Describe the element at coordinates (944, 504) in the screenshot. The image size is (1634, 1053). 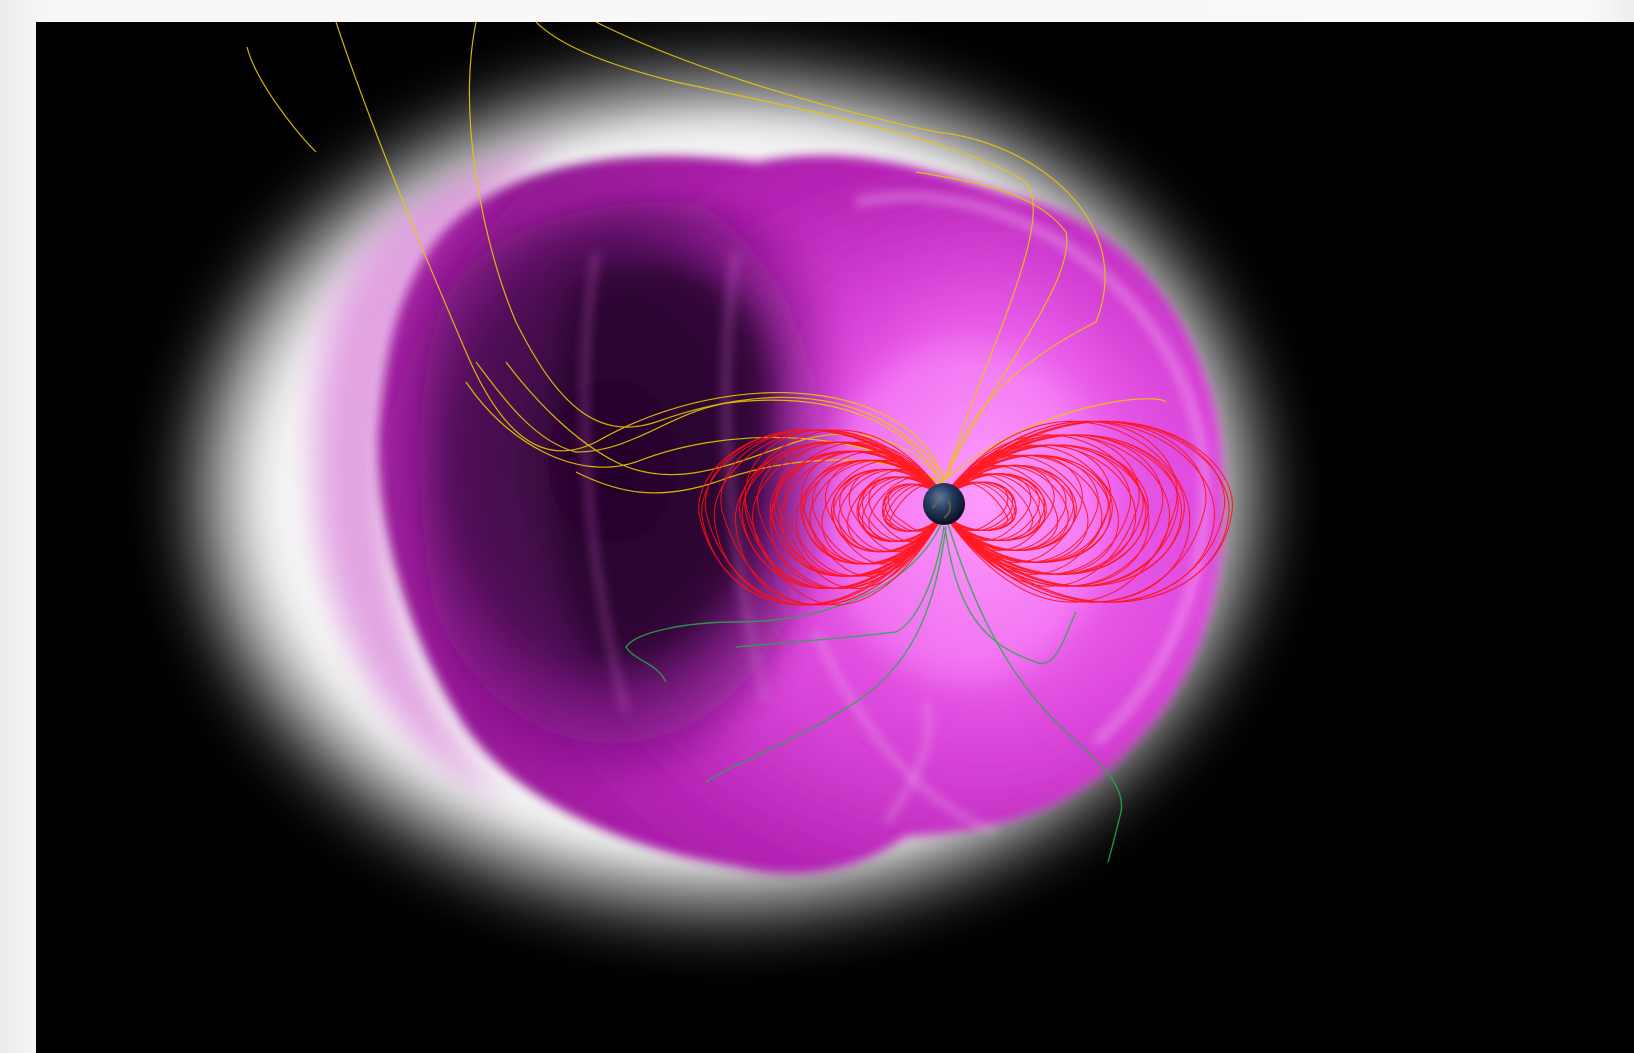
I see `planet` at that location.